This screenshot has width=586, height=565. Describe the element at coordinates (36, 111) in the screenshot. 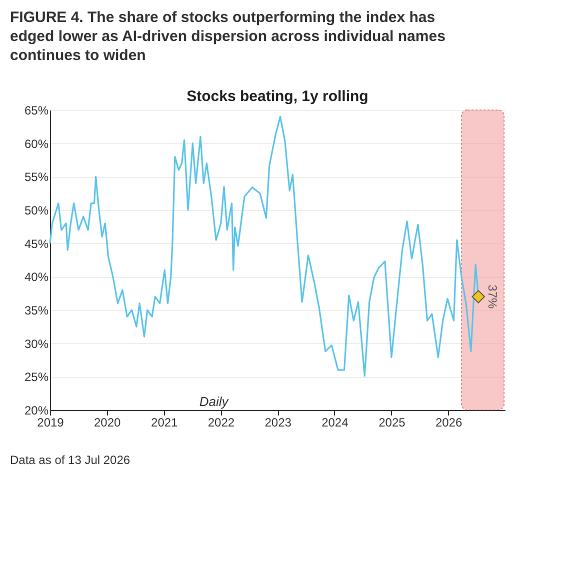

I see `y-tick-label: 65%` at that location.